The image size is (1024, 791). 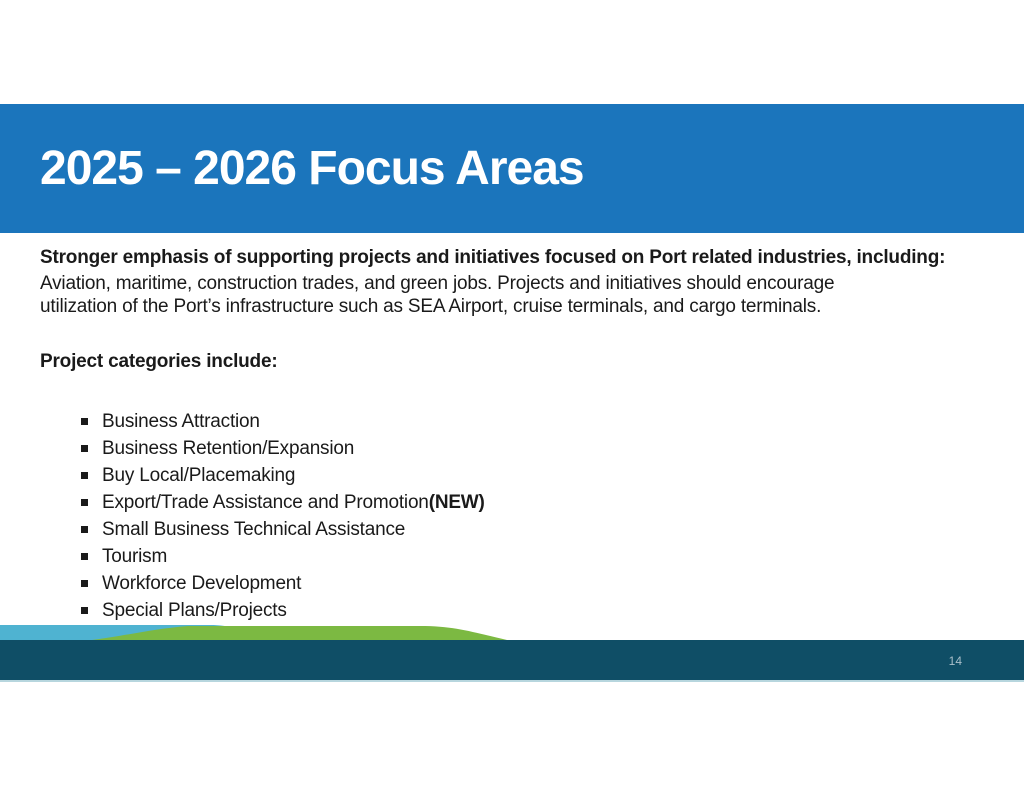 I want to click on category-label: Workforce Development, so click(x=202, y=583).